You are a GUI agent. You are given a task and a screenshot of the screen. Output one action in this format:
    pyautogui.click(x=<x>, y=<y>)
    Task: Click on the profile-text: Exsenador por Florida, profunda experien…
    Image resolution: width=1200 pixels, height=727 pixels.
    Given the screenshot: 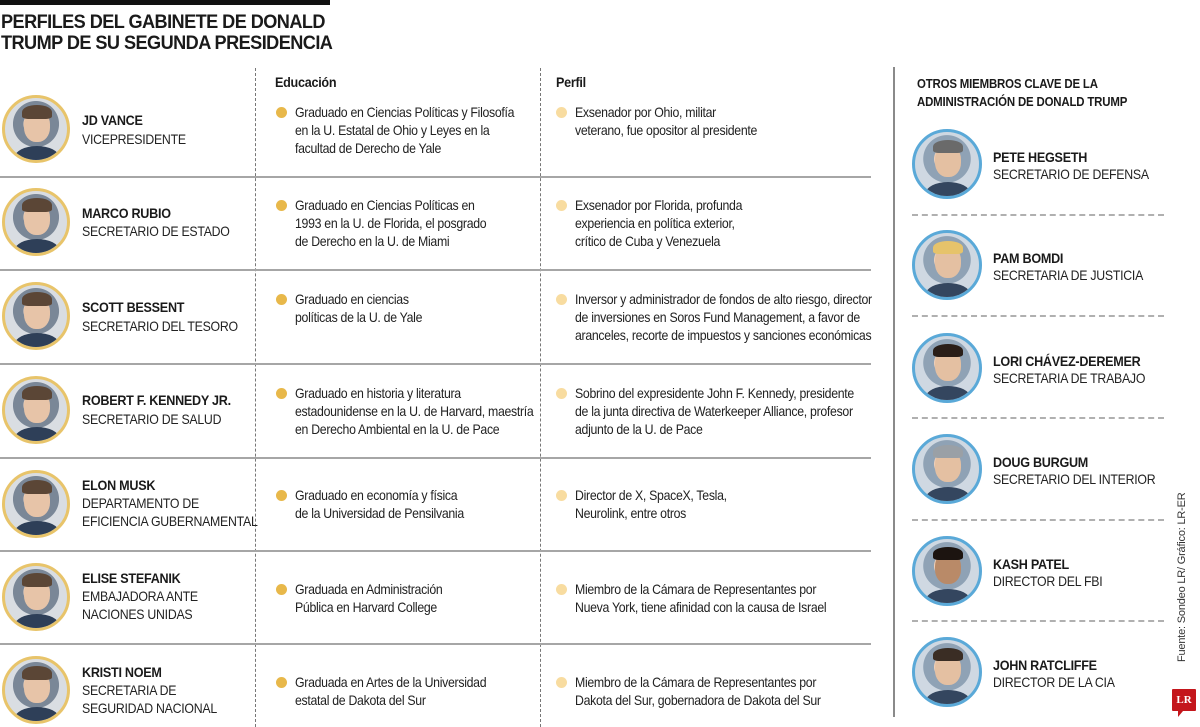 What is the action you would take?
    pyautogui.click(x=659, y=223)
    